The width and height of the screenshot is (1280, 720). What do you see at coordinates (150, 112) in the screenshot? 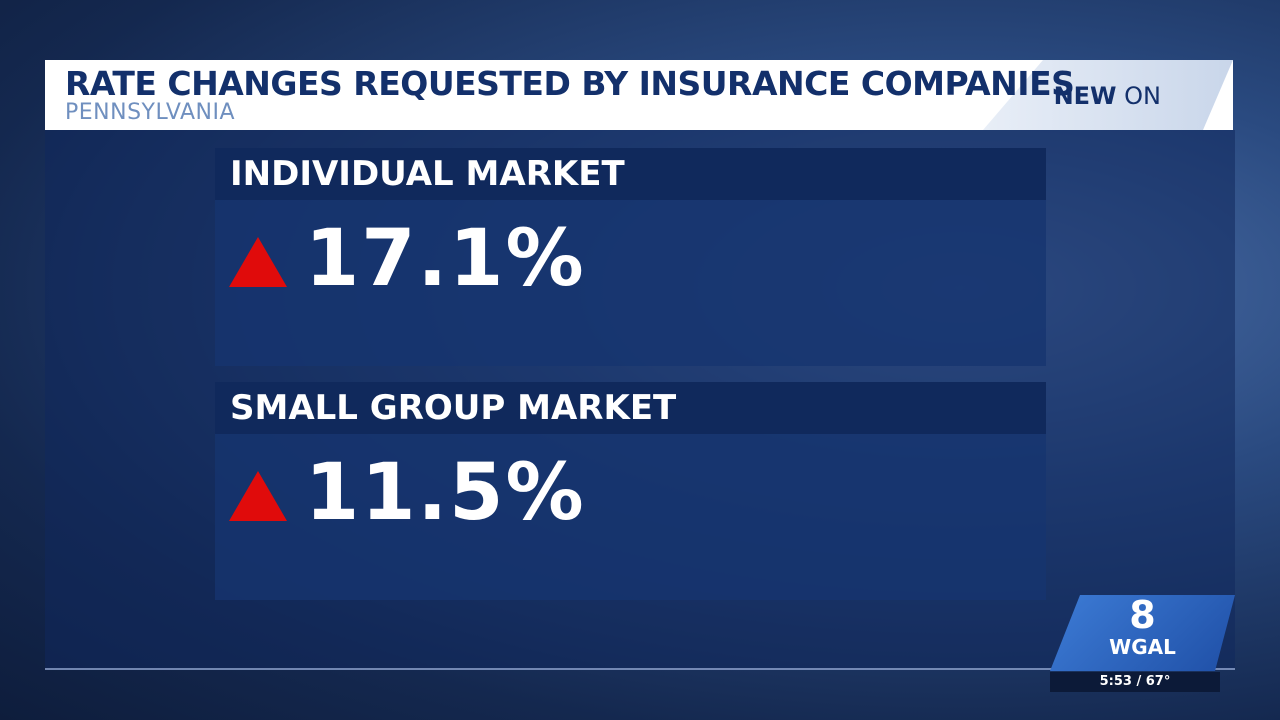
I see `subtitle: PENNSYLVANIA` at bounding box center [150, 112].